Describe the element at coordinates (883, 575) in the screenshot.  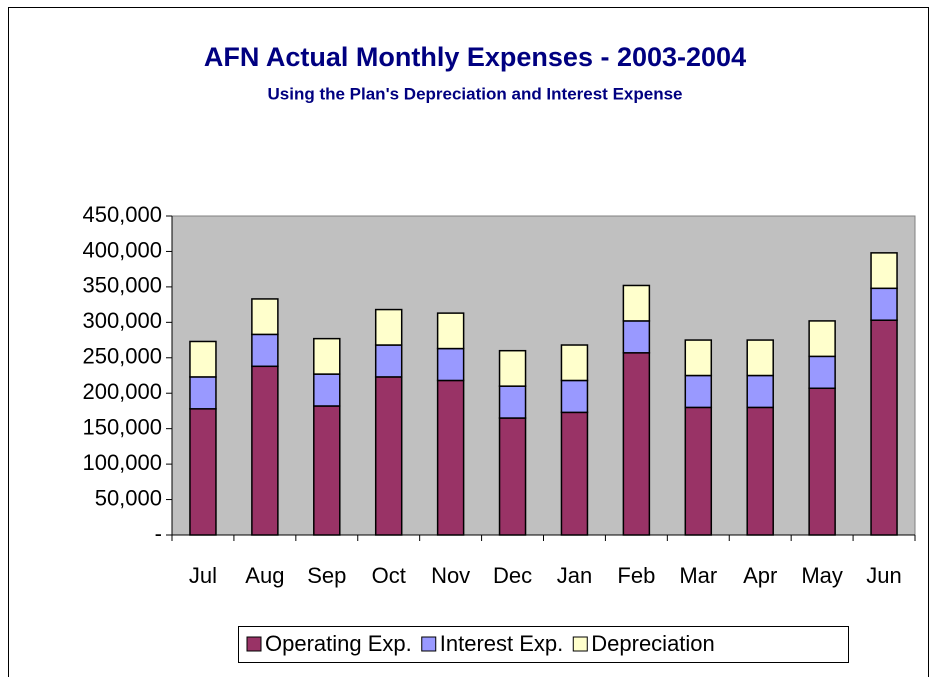
I see `x-tick-label: Jun` at that location.